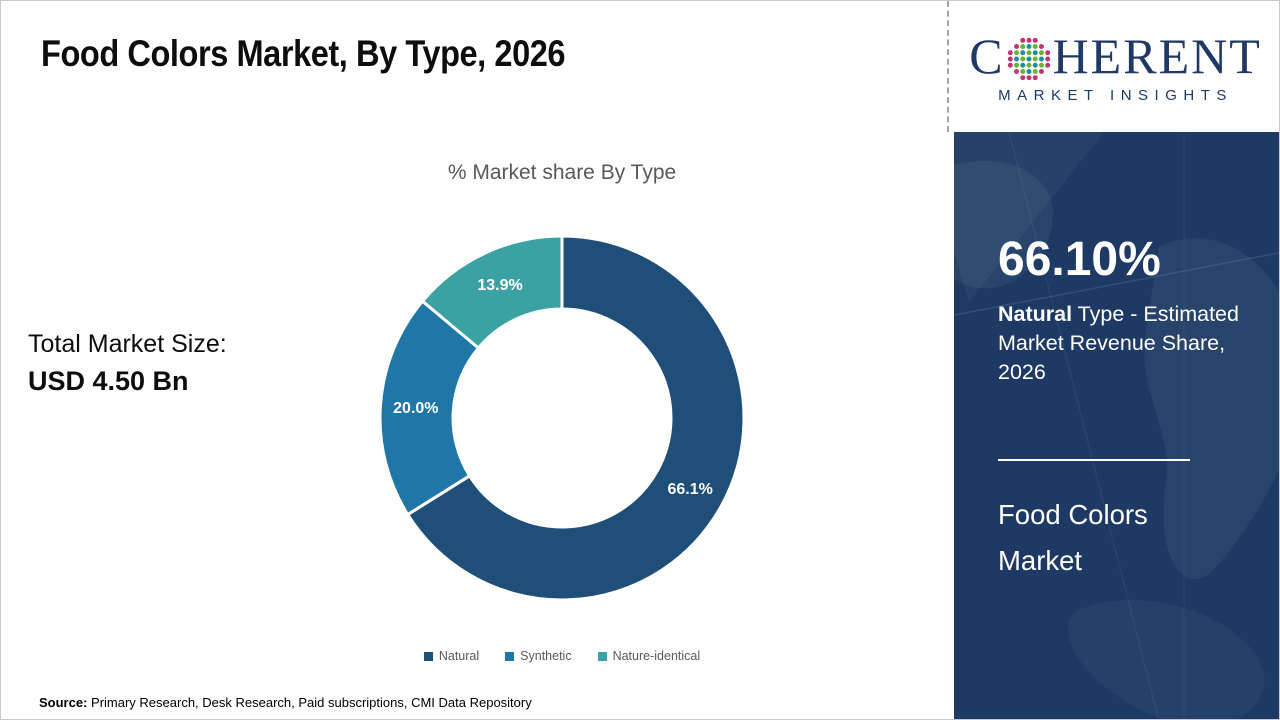  I want to click on total-market-size-label: Total Market Size:, so click(127, 344).